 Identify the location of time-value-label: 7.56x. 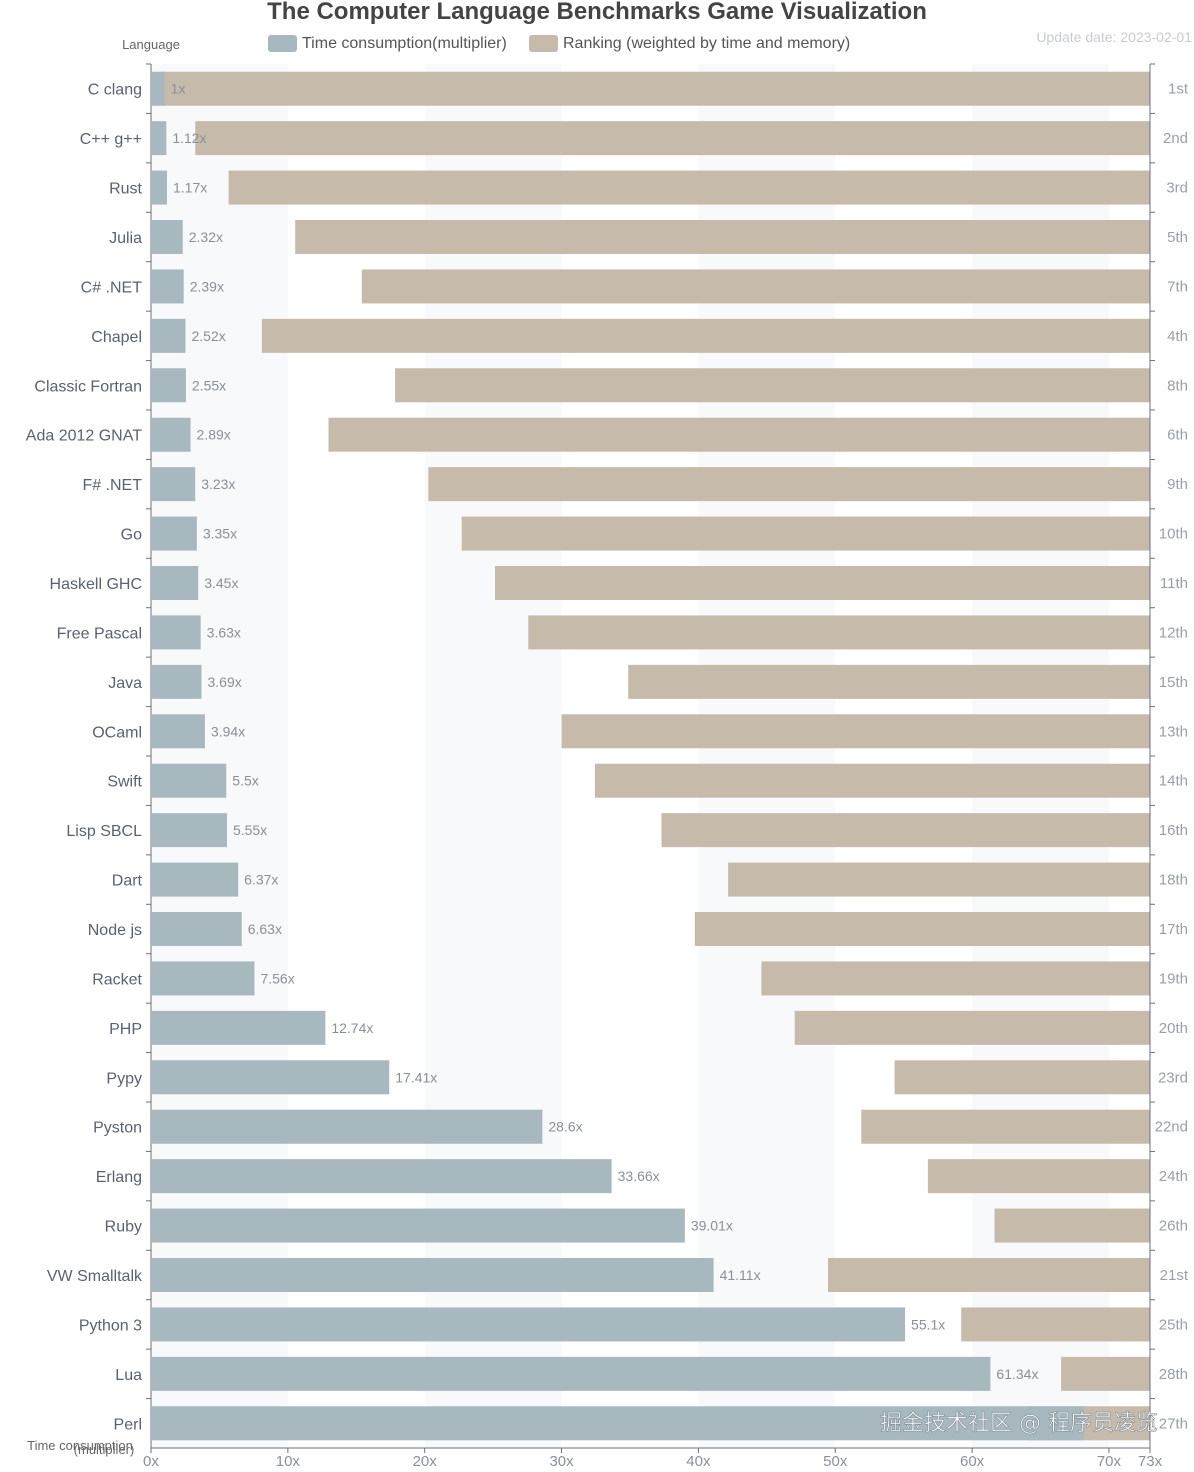
(277, 978).